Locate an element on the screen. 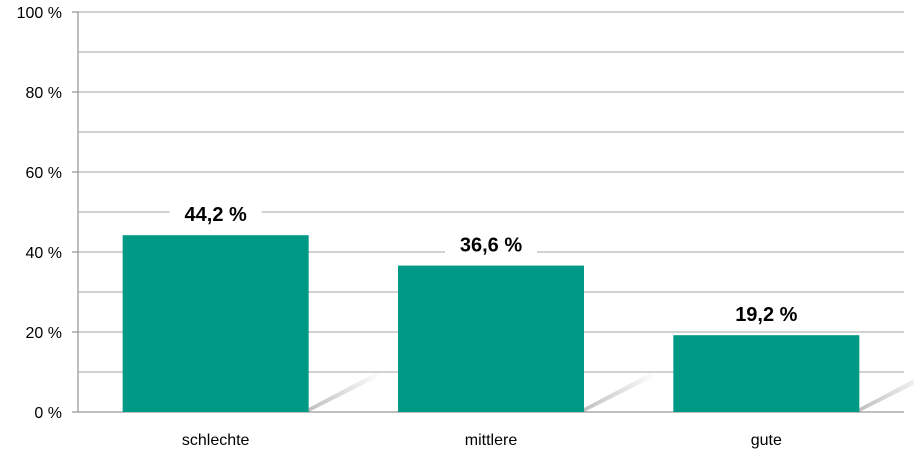 This screenshot has width=914, height=457. x-category-label: mittlere is located at coordinates (491, 440).